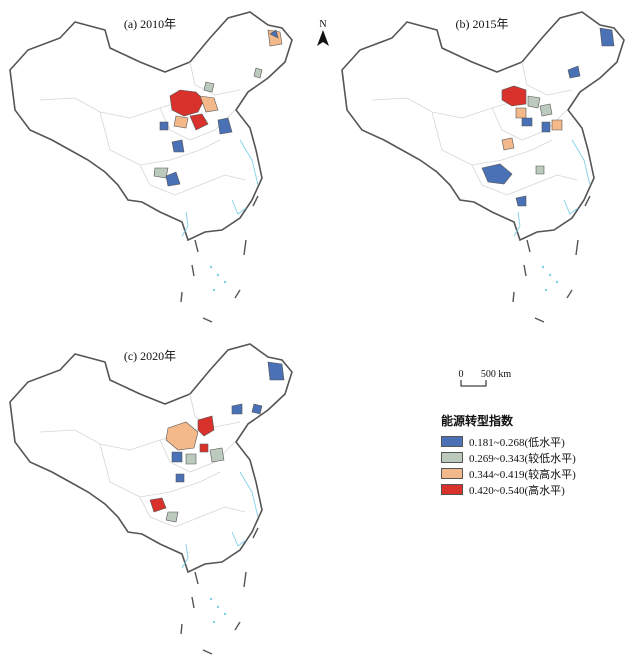  What do you see at coordinates (150, 24) in the screenshot?
I see `panel-title: (a) 2010年` at bounding box center [150, 24].